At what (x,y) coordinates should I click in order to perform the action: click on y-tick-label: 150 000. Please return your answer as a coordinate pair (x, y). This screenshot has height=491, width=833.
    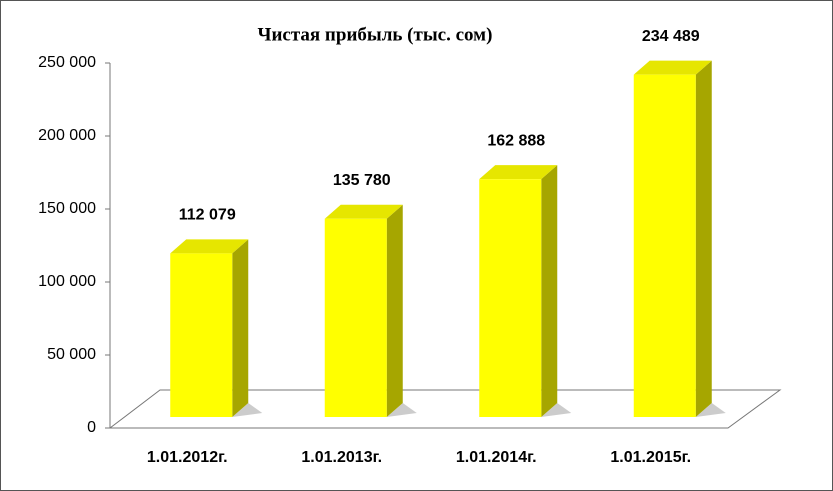
    Looking at the image, I should click on (67, 208).